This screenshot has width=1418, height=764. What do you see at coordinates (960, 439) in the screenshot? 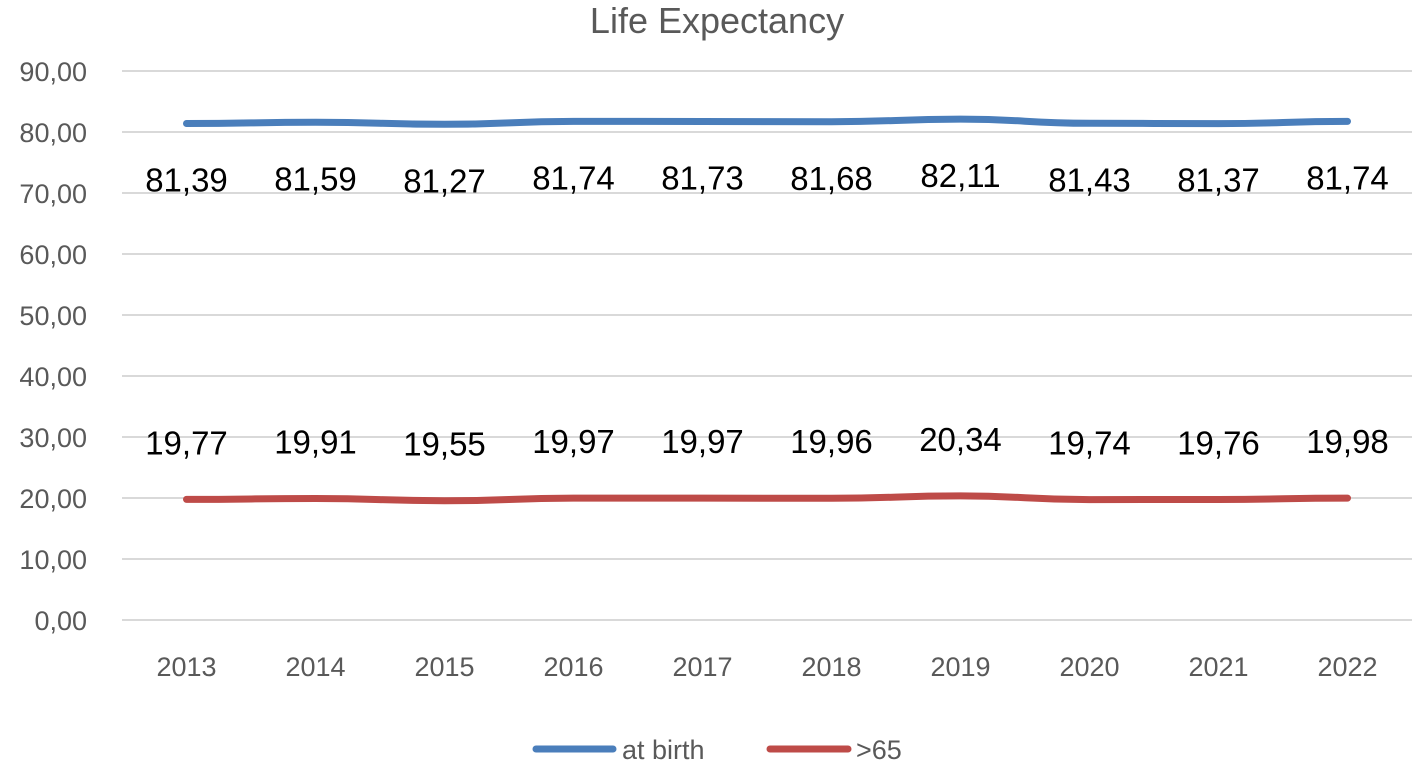
I see `data-label: 20,34` at bounding box center [960, 439].